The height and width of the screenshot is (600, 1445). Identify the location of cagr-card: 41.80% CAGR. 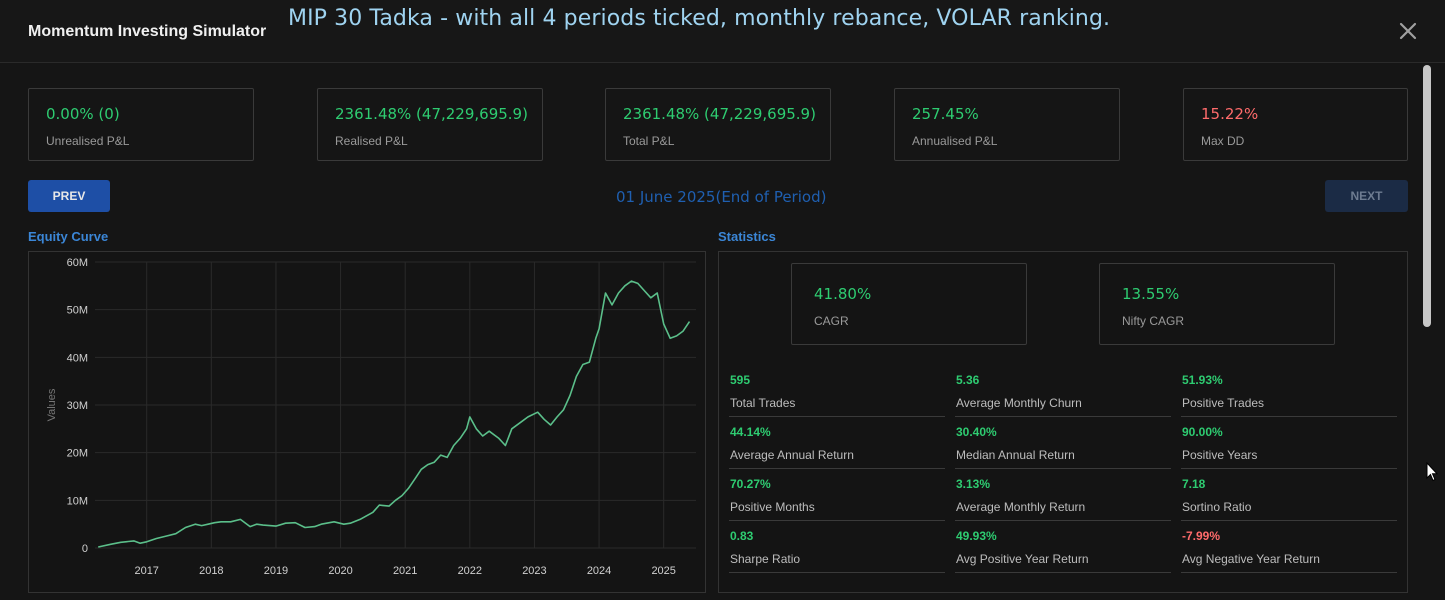
(909, 304).